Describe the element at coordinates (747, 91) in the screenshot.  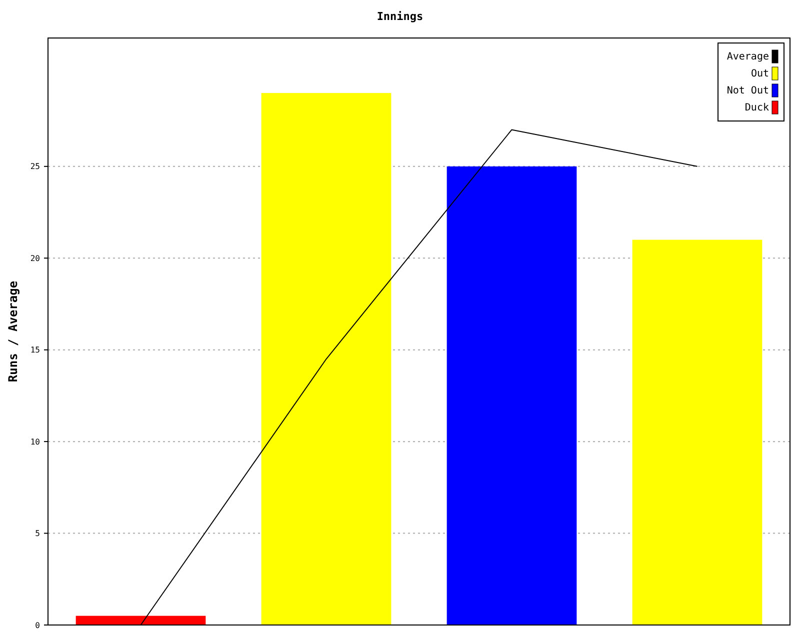
I see `legend-label: Not Out` at that location.